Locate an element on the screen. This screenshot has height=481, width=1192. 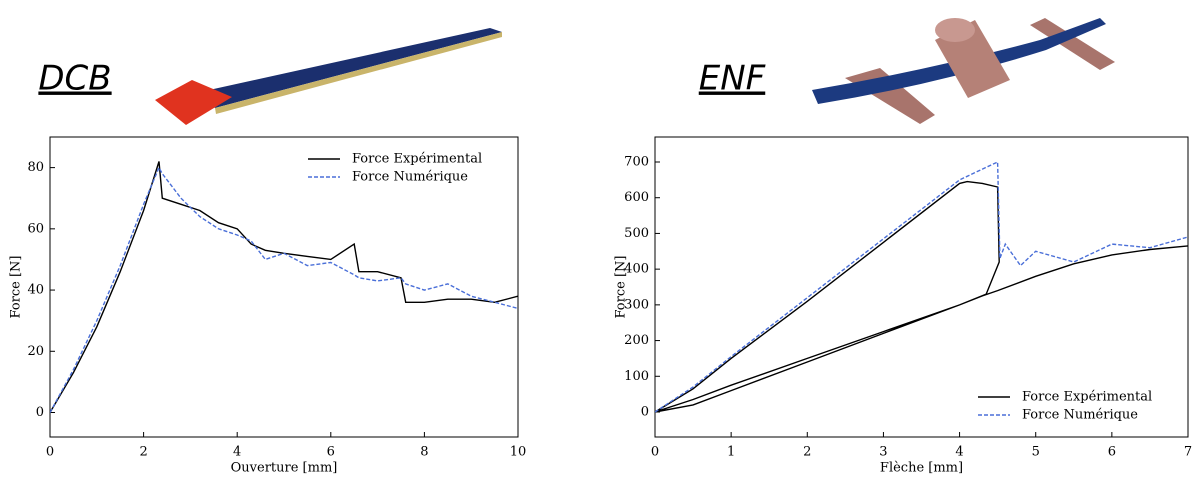
y-tick-label: 700 is located at coordinates (636, 162).